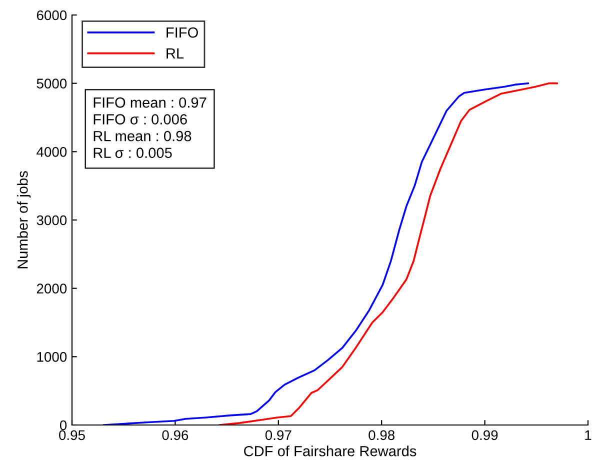 This screenshot has width=597, height=466. What do you see at coordinates (150, 102) in the screenshot?
I see `annotation: FIFO mean : 0.97` at bounding box center [150, 102].